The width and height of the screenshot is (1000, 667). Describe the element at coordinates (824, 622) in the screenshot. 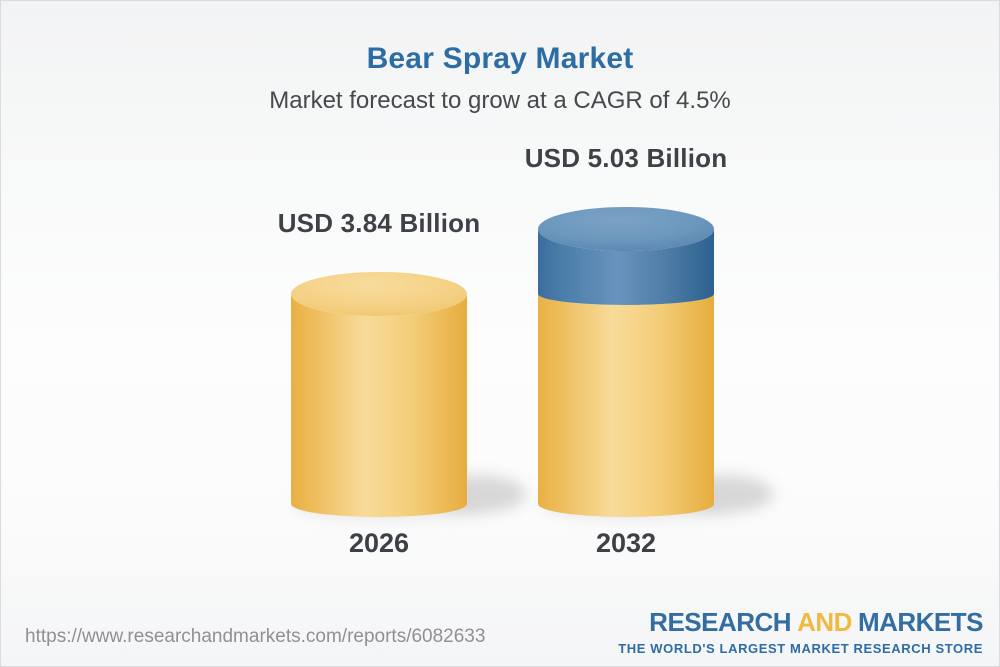

I see `logo-word-and: AND` at that location.